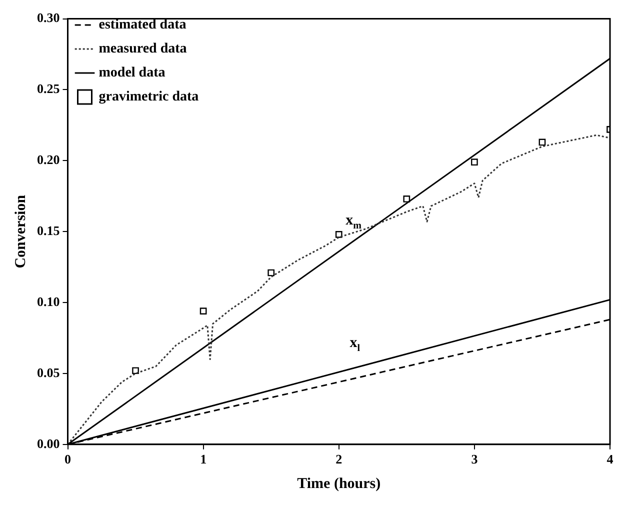 The width and height of the screenshot is (626, 505). I want to click on x-tick-label: 2, so click(339, 459).